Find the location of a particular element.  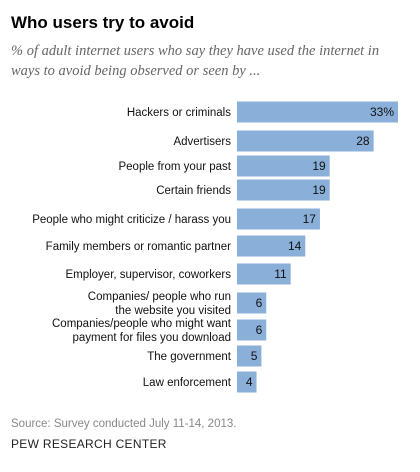

category-label: the website you visited is located at coordinates (173, 311).